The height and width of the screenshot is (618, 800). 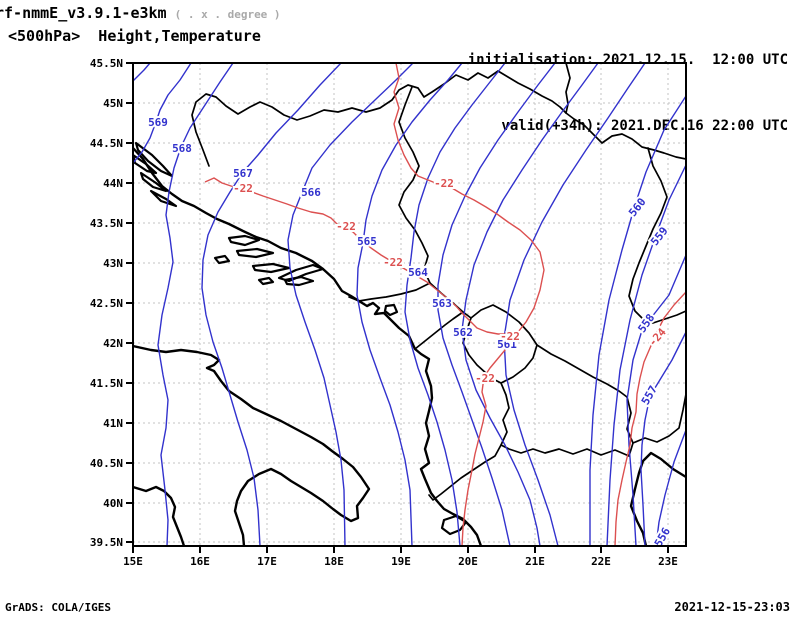 What do you see at coordinates (468, 561) in the screenshot?
I see `lon-axis-label: 20E` at bounding box center [468, 561].